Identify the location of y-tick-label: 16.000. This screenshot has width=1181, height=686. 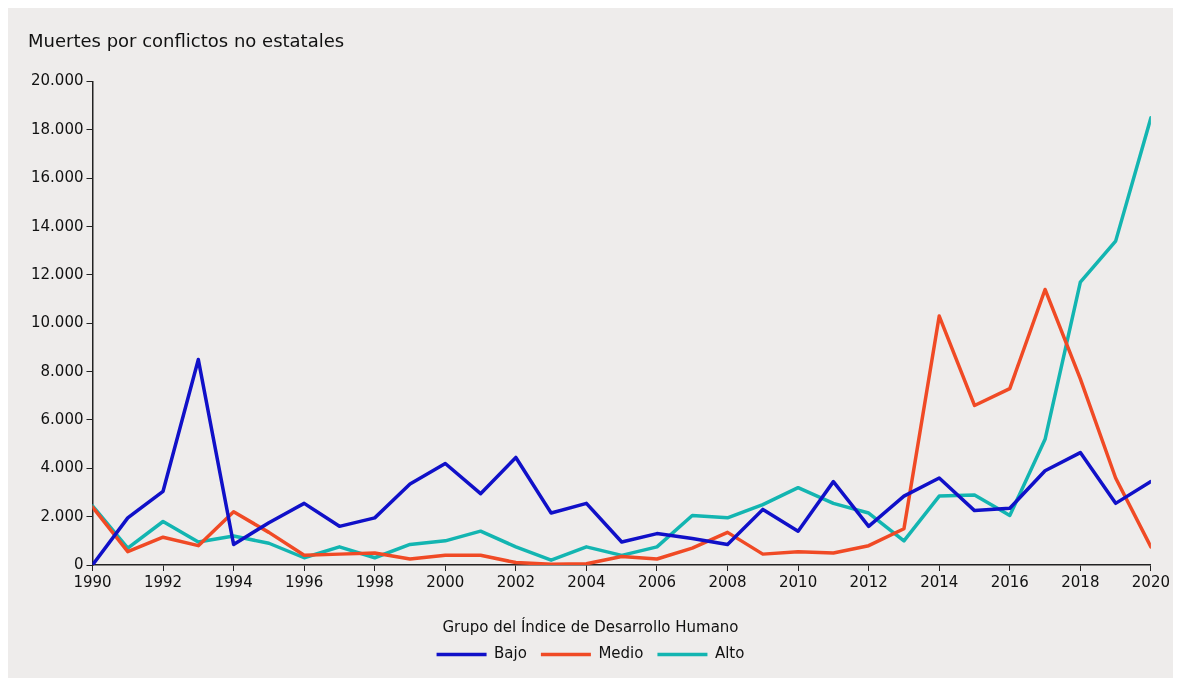
(57, 177).